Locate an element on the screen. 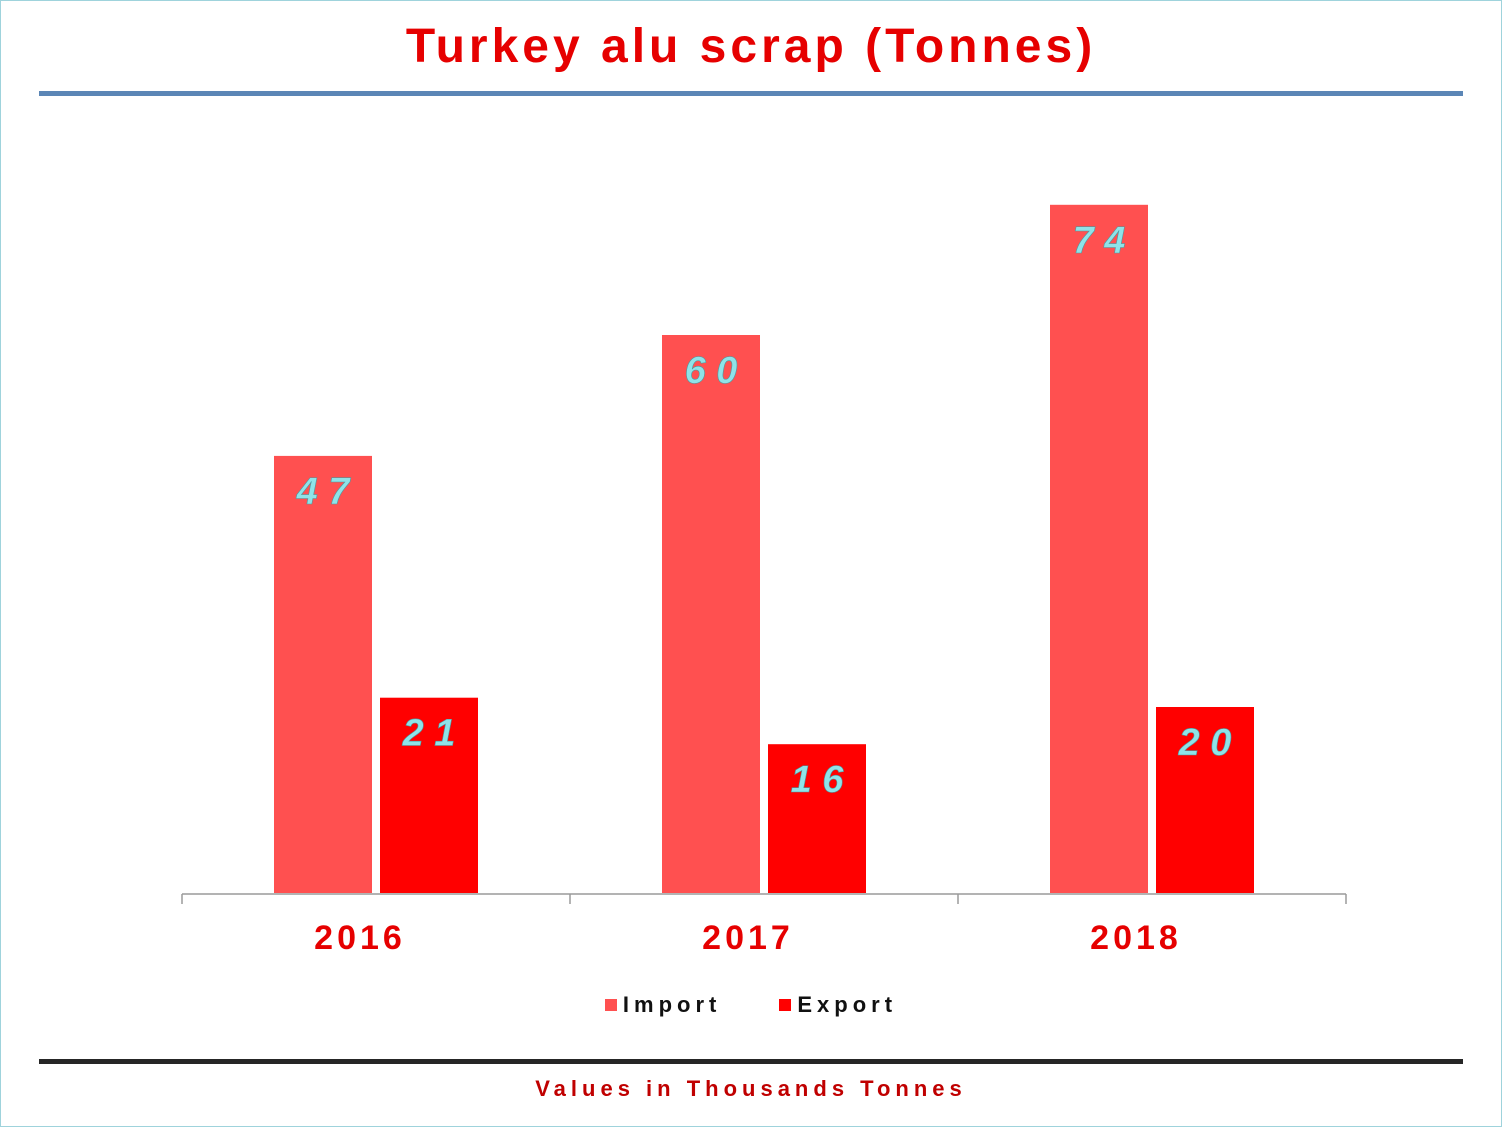  data-label-import-2017: 6 0 is located at coordinates (711, 371).